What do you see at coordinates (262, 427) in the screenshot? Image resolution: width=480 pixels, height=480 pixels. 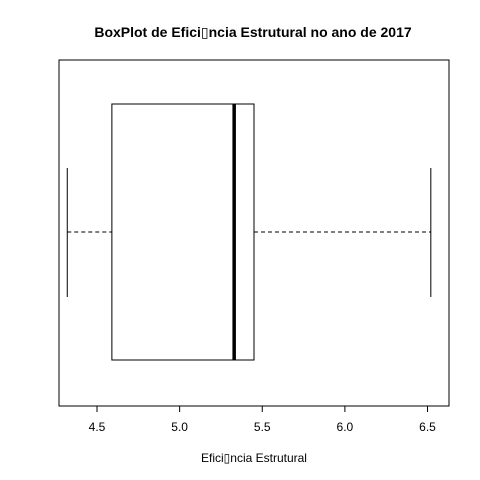 I see `x-tick-label: 5.5` at bounding box center [262, 427].